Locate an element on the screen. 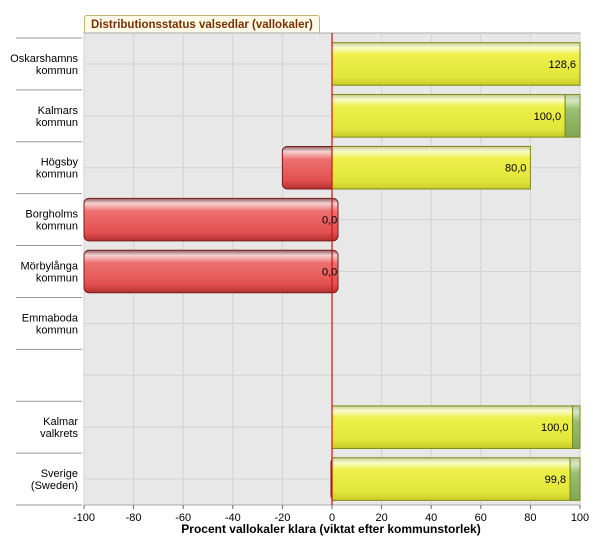  x-tick-label: 20 is located at coordinates (381, 518).